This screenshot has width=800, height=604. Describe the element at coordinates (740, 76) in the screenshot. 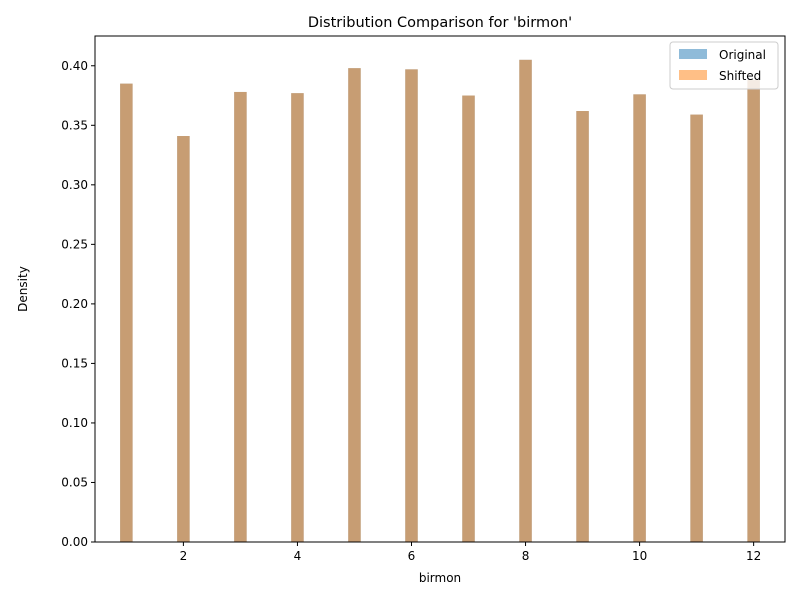

I see `legend-label-shifted: Shifted` at that location.